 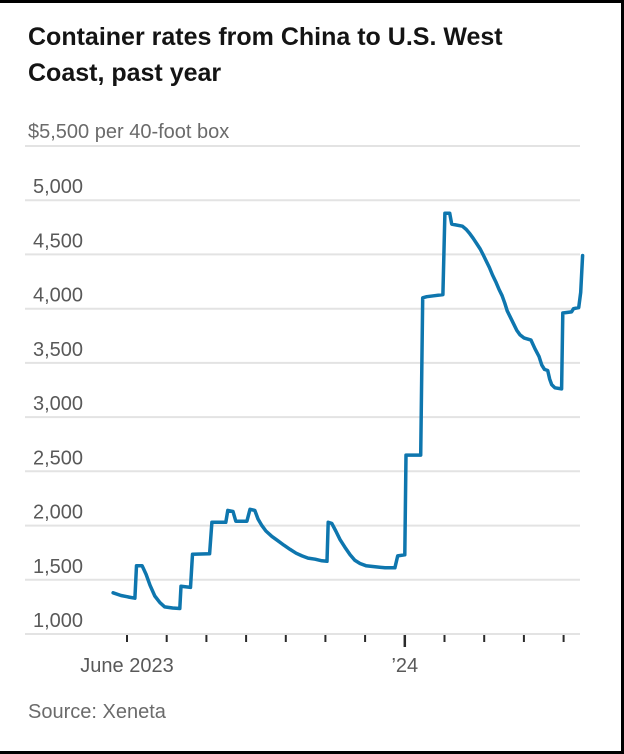 I want to click on x-axis-labels: June 2023 ’24, so click(x=249, y=666).